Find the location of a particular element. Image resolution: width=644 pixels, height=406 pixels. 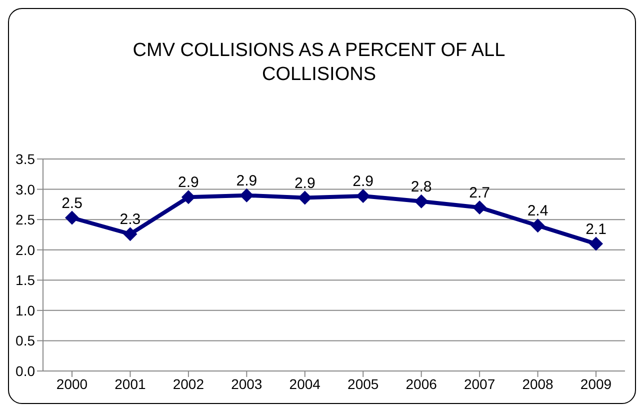

x-tick-label: 2007 is located at coordinates (480, 384).